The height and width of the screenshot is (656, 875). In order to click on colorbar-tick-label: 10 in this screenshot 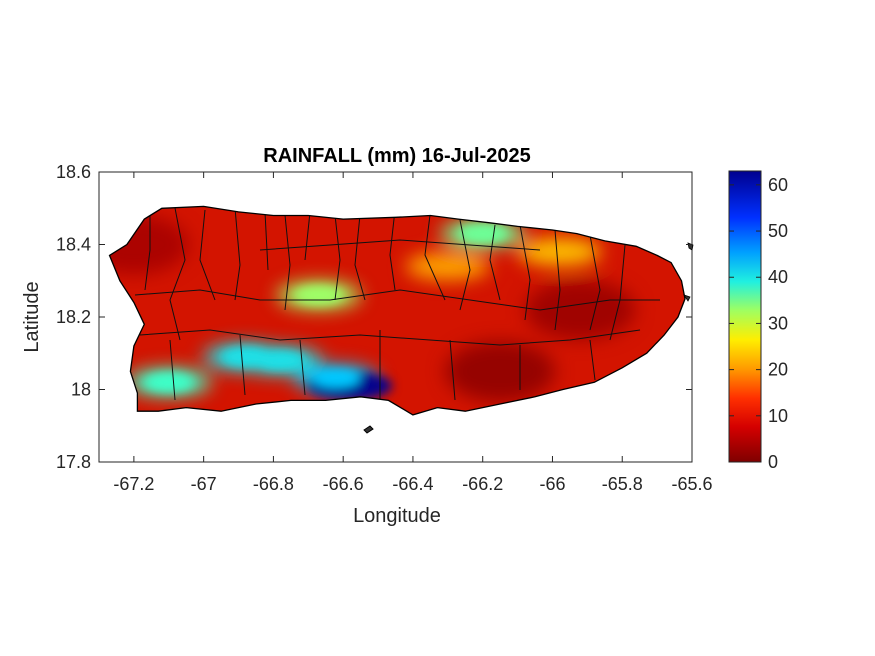, I will do `click(778, 416)`.